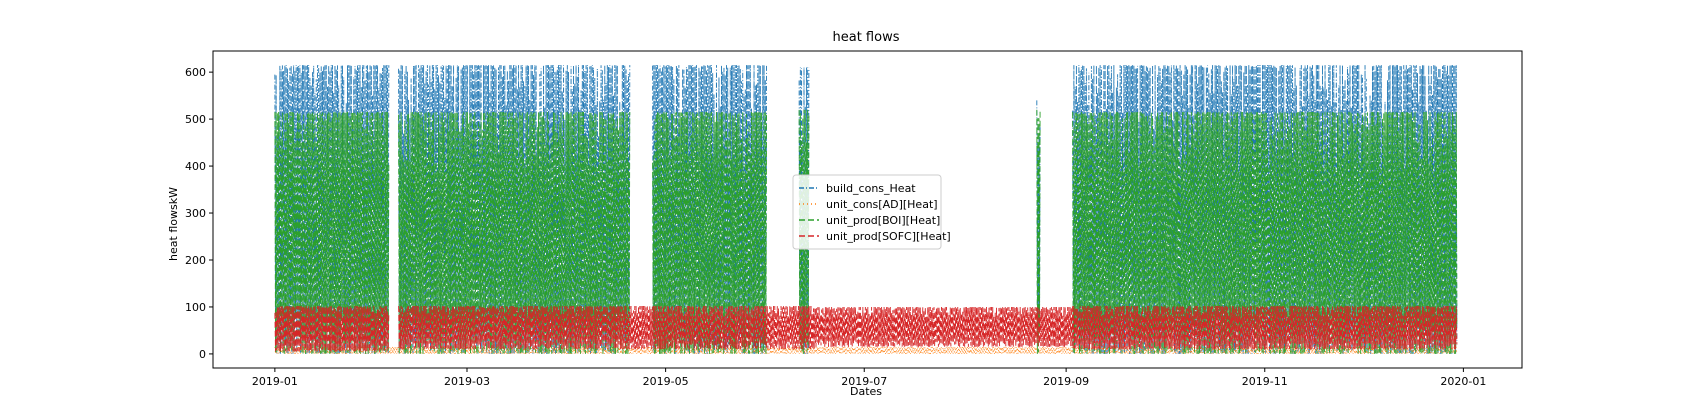 The width and height of the screenshot is (1684, 417). I want to click on y-tick-label-2: 200, so click(195, 260).